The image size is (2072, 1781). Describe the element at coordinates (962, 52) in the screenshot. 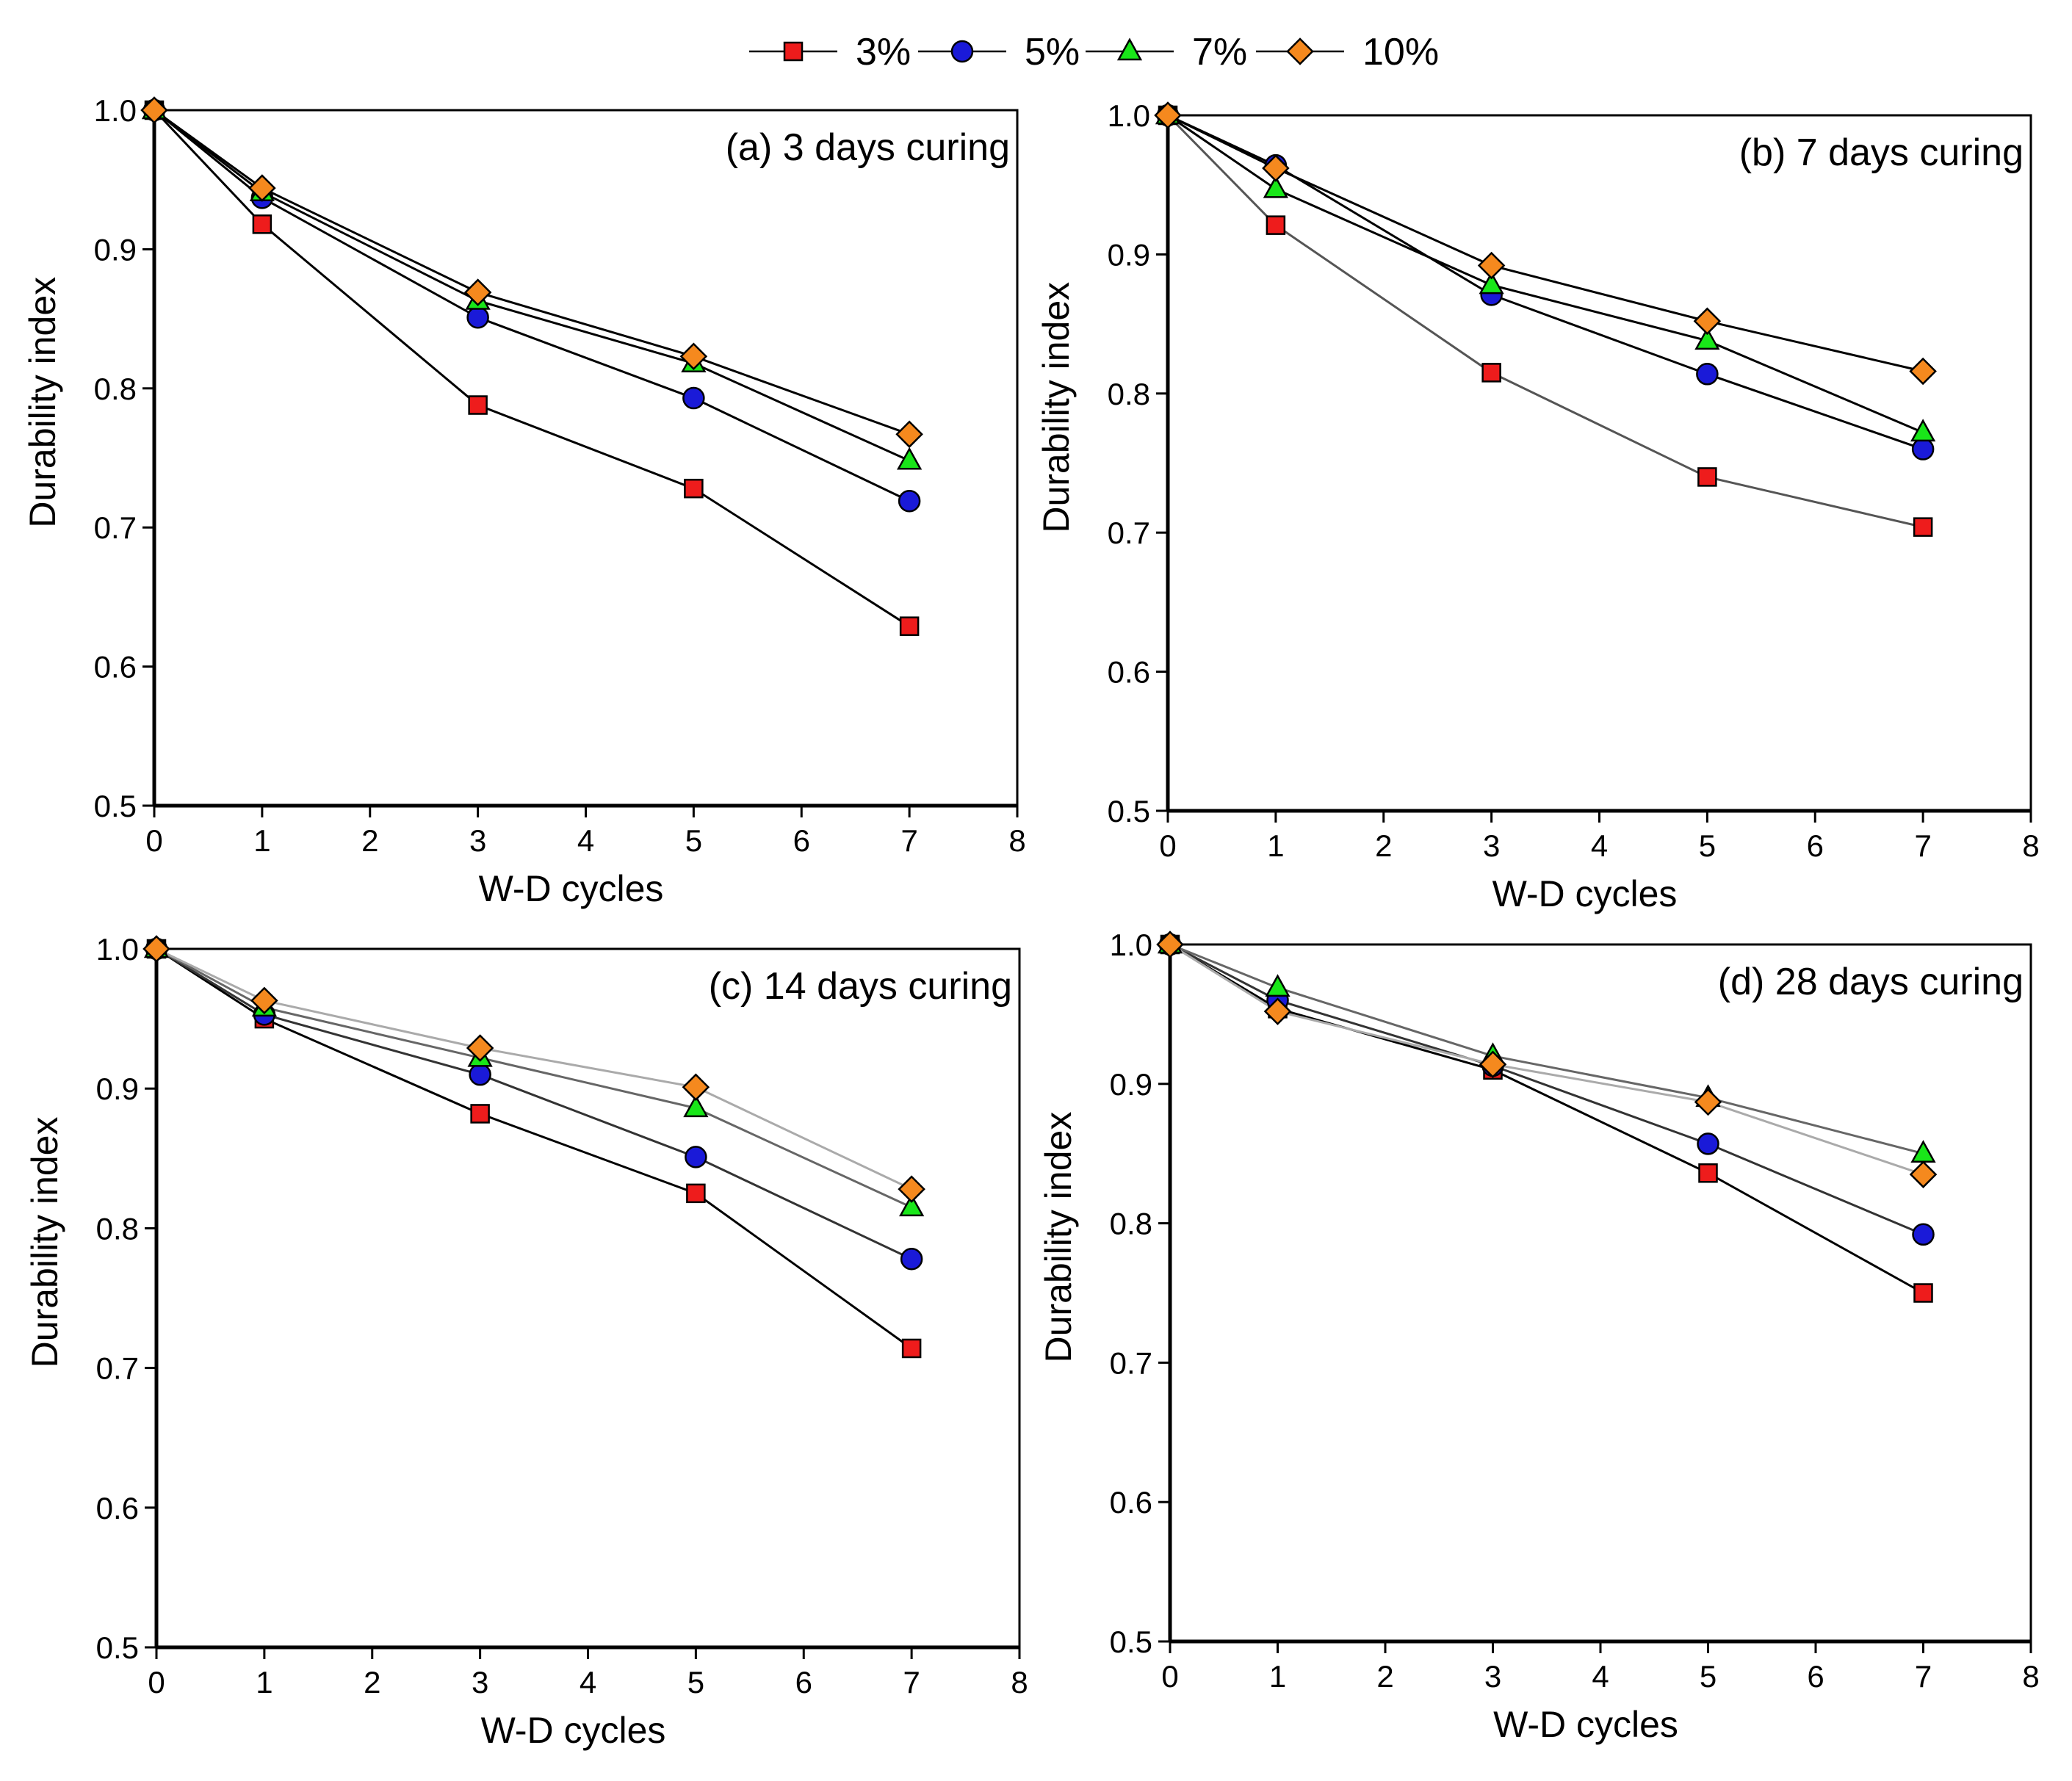

I see `legend-marker-circle` at that location.